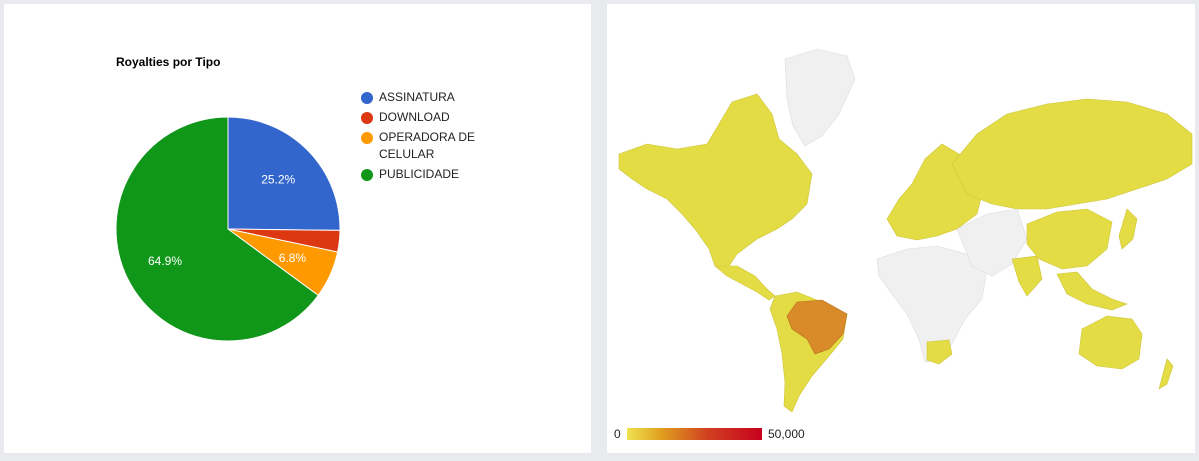 Image resolution: width=1199 pixels, height=461 pixels. I want to click on legend-item: ASSINATURA, so click(431, 97).